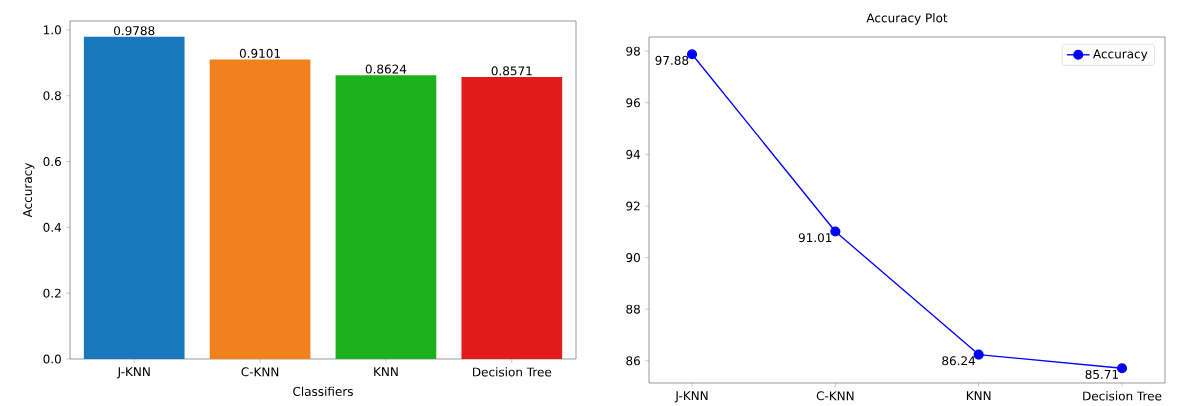  Describe the element at coordinates (52, 293) in the screenshot. I see `y-tick-label: 0.2` at that location.